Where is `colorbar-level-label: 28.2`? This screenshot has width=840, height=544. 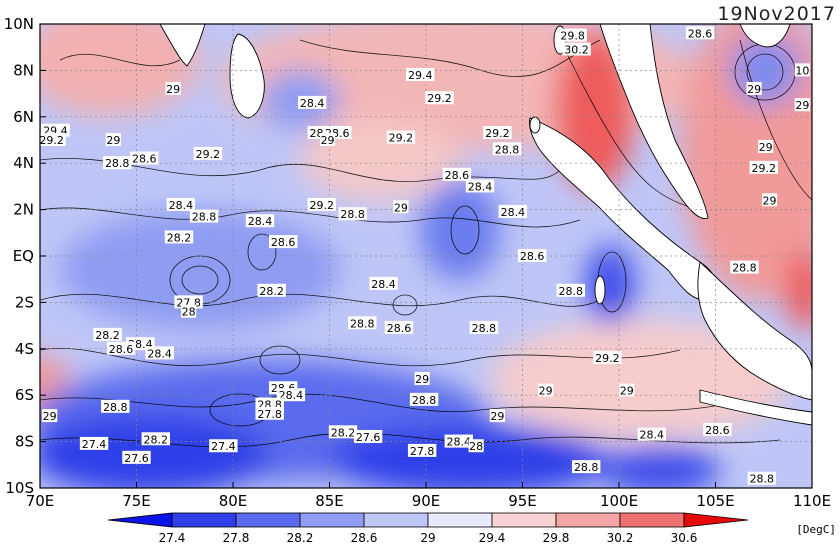
colorbar-level-label: 28.2 is located at coordinates (300, 537).